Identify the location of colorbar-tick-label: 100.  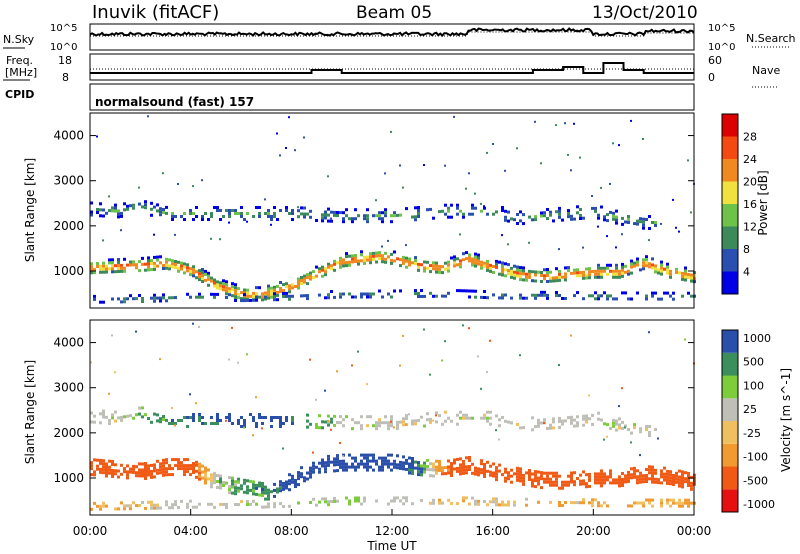
(753, 385).